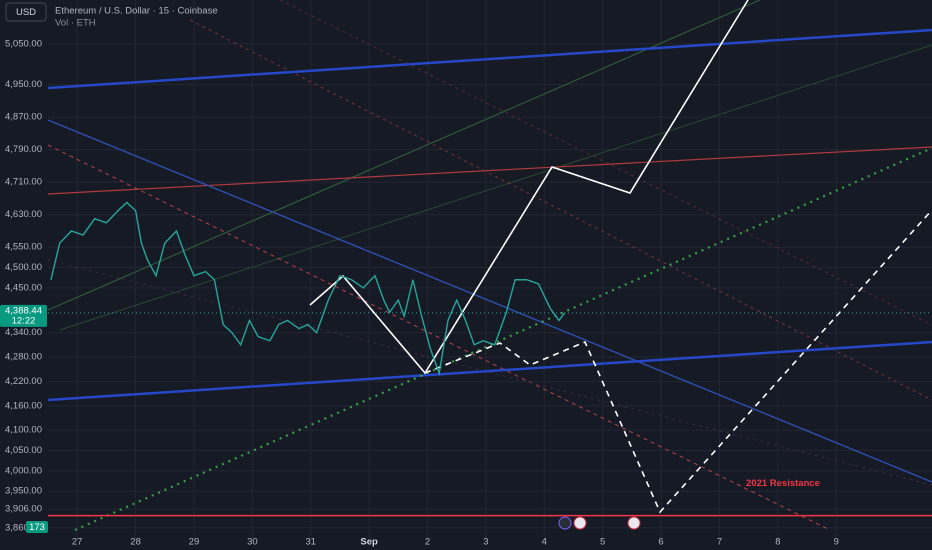 The height and width of the screenshot is (550, 932). Describe the element at coordinates (23, 310) in the screenshot. I see `price-tag: 4,388.44` at that location.